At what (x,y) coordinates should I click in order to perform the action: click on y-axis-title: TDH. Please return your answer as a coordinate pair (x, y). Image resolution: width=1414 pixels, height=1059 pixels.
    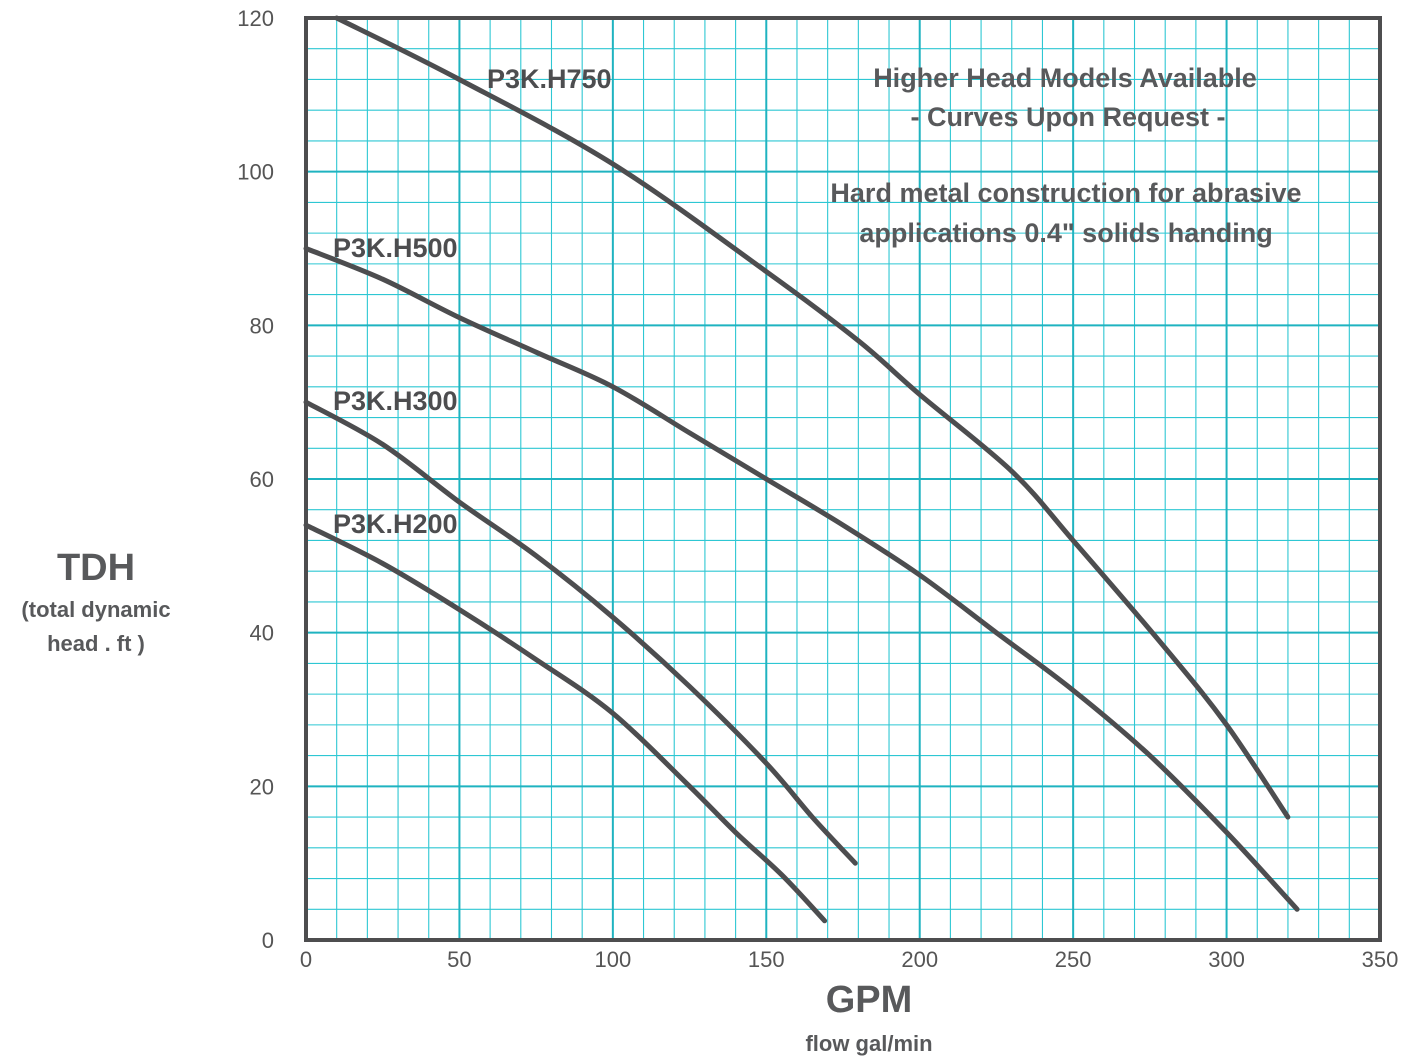
    Looking at the image, I should click on (96, 568).